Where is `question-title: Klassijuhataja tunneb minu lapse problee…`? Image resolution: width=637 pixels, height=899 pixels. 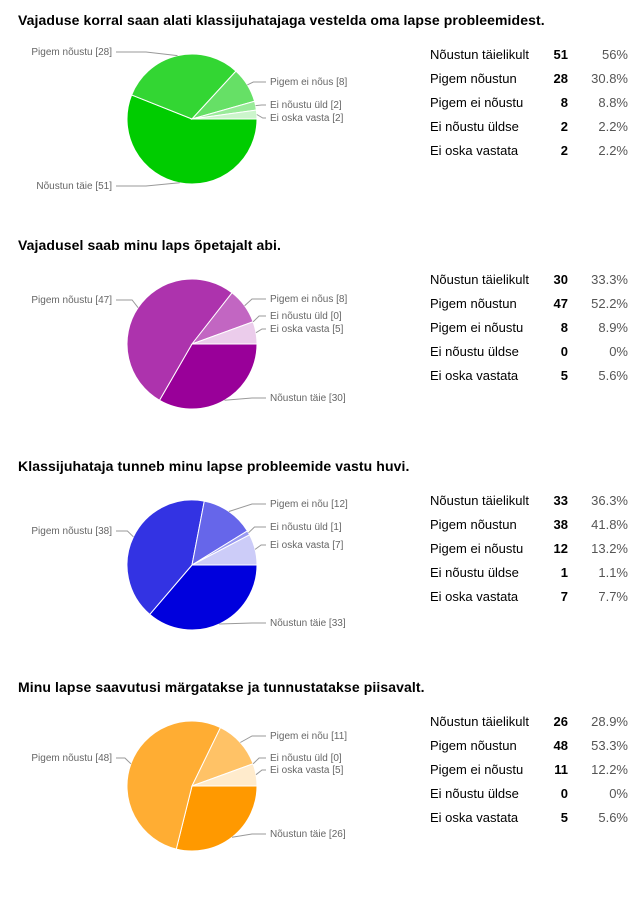 question-title: Klassijuhataja tunneb minu lapse problee… is located at coordinates (214, 466).